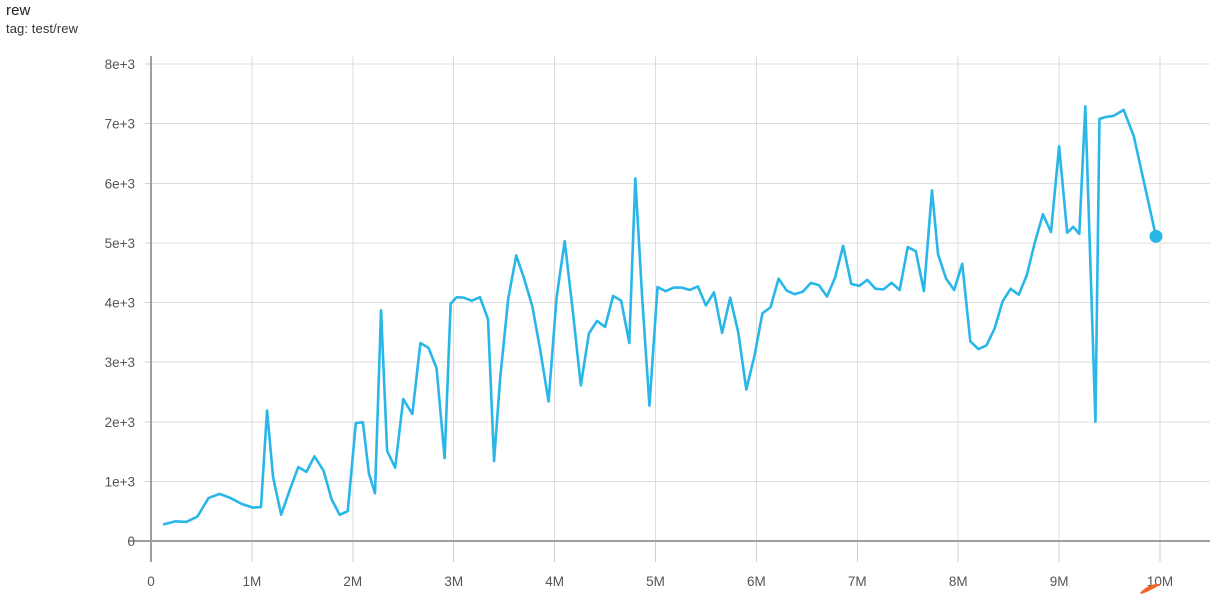  What do you see at coordinates (18, 10) in the screenshot?
I see `page-title: rew` at bounding box center [18, 10].